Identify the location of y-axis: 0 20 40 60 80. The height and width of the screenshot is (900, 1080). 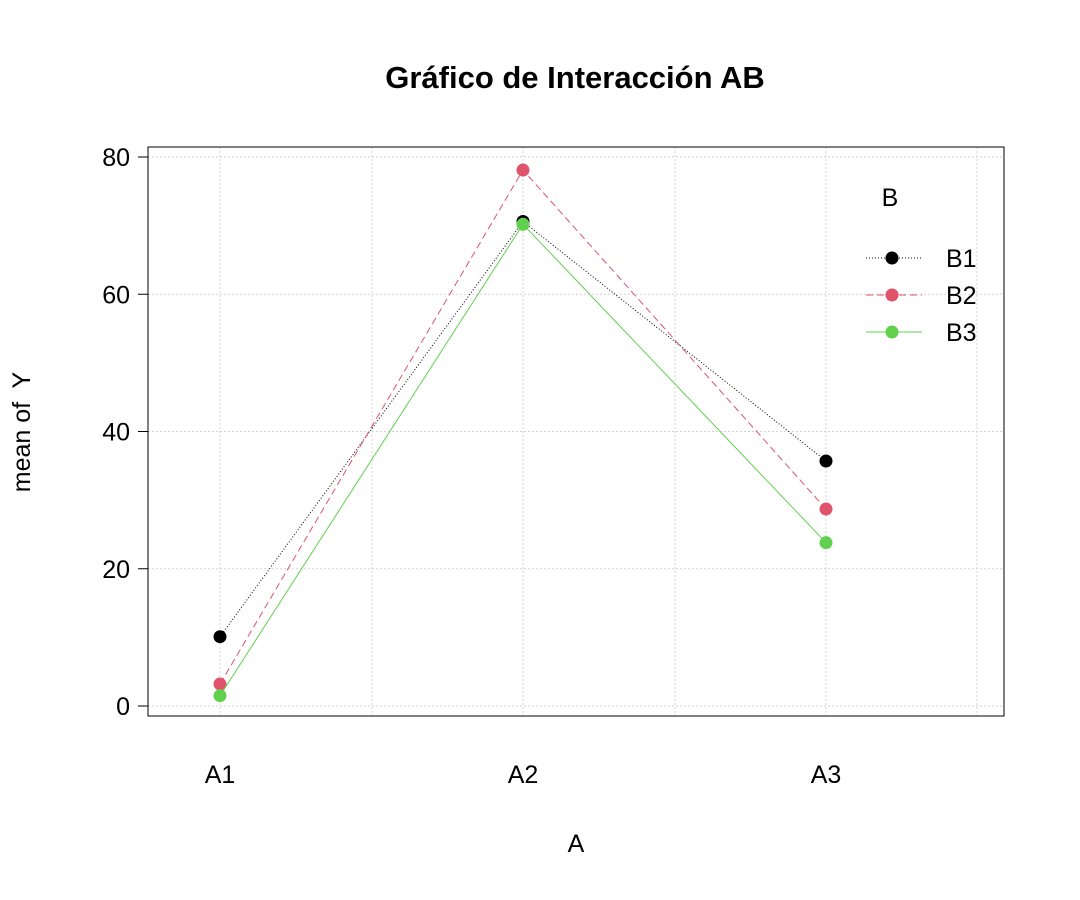
(125, 432).